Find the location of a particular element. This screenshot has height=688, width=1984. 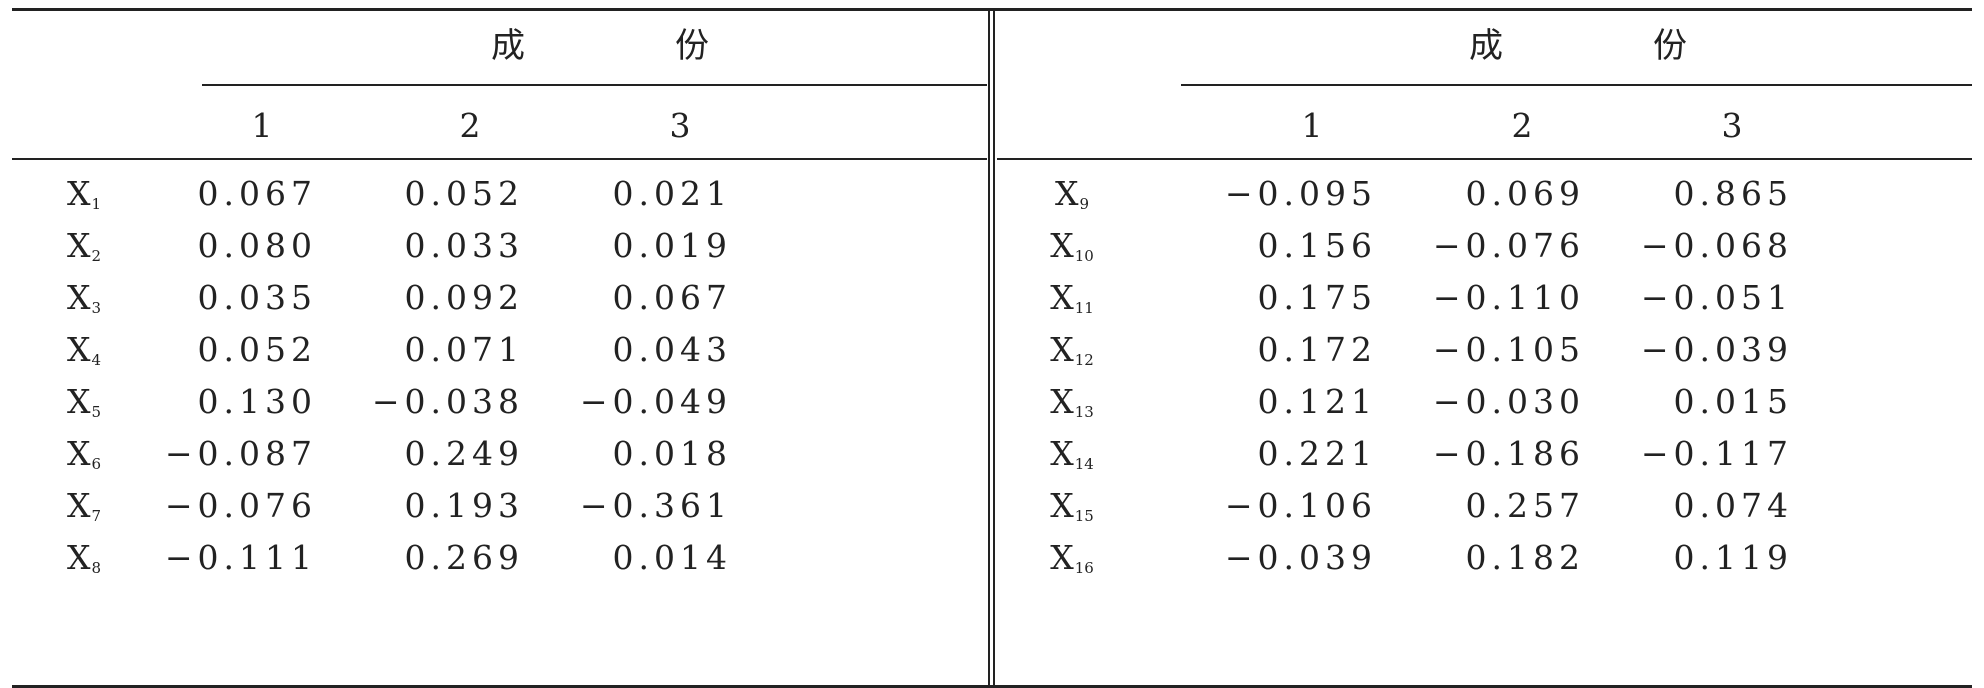

table-cell: −0.117 is located at coordinates (1716, 453).